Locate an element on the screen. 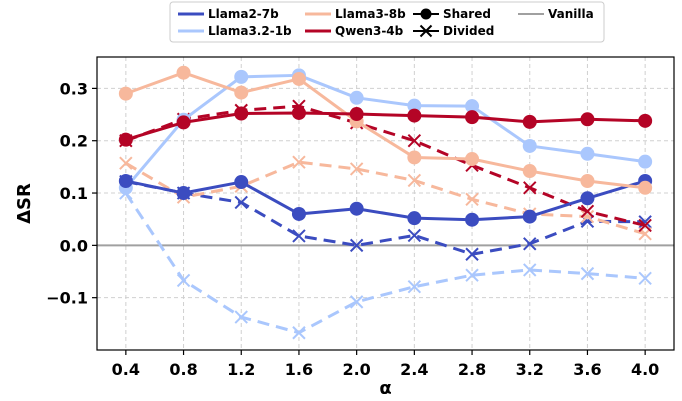 This screenshot has height=401, width=682. data-point-llama3.2-1b-divided-2.8 is located at coordinates (472, 275).